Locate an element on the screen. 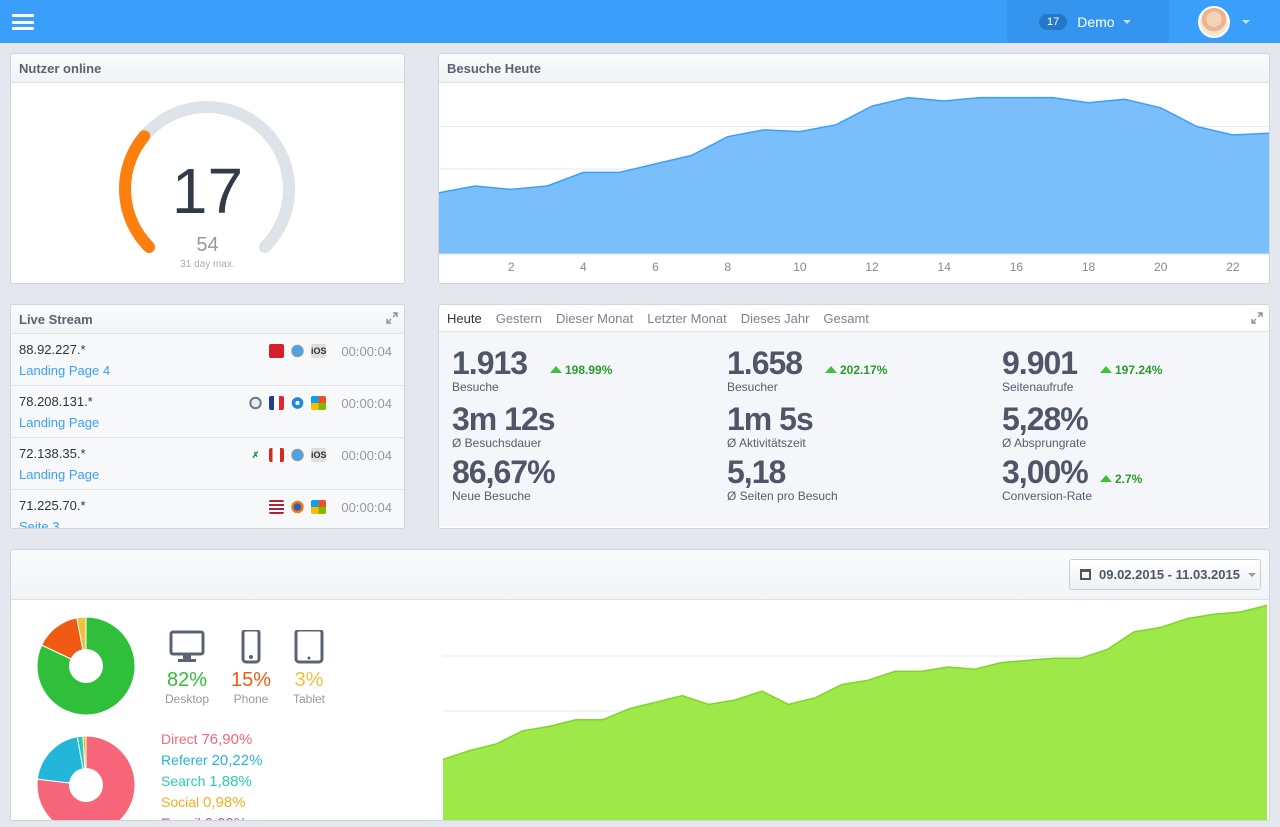 This screenshot has width=1280, height=827. source-stat: Referer 20,22% is located at coordinates (211, 760).